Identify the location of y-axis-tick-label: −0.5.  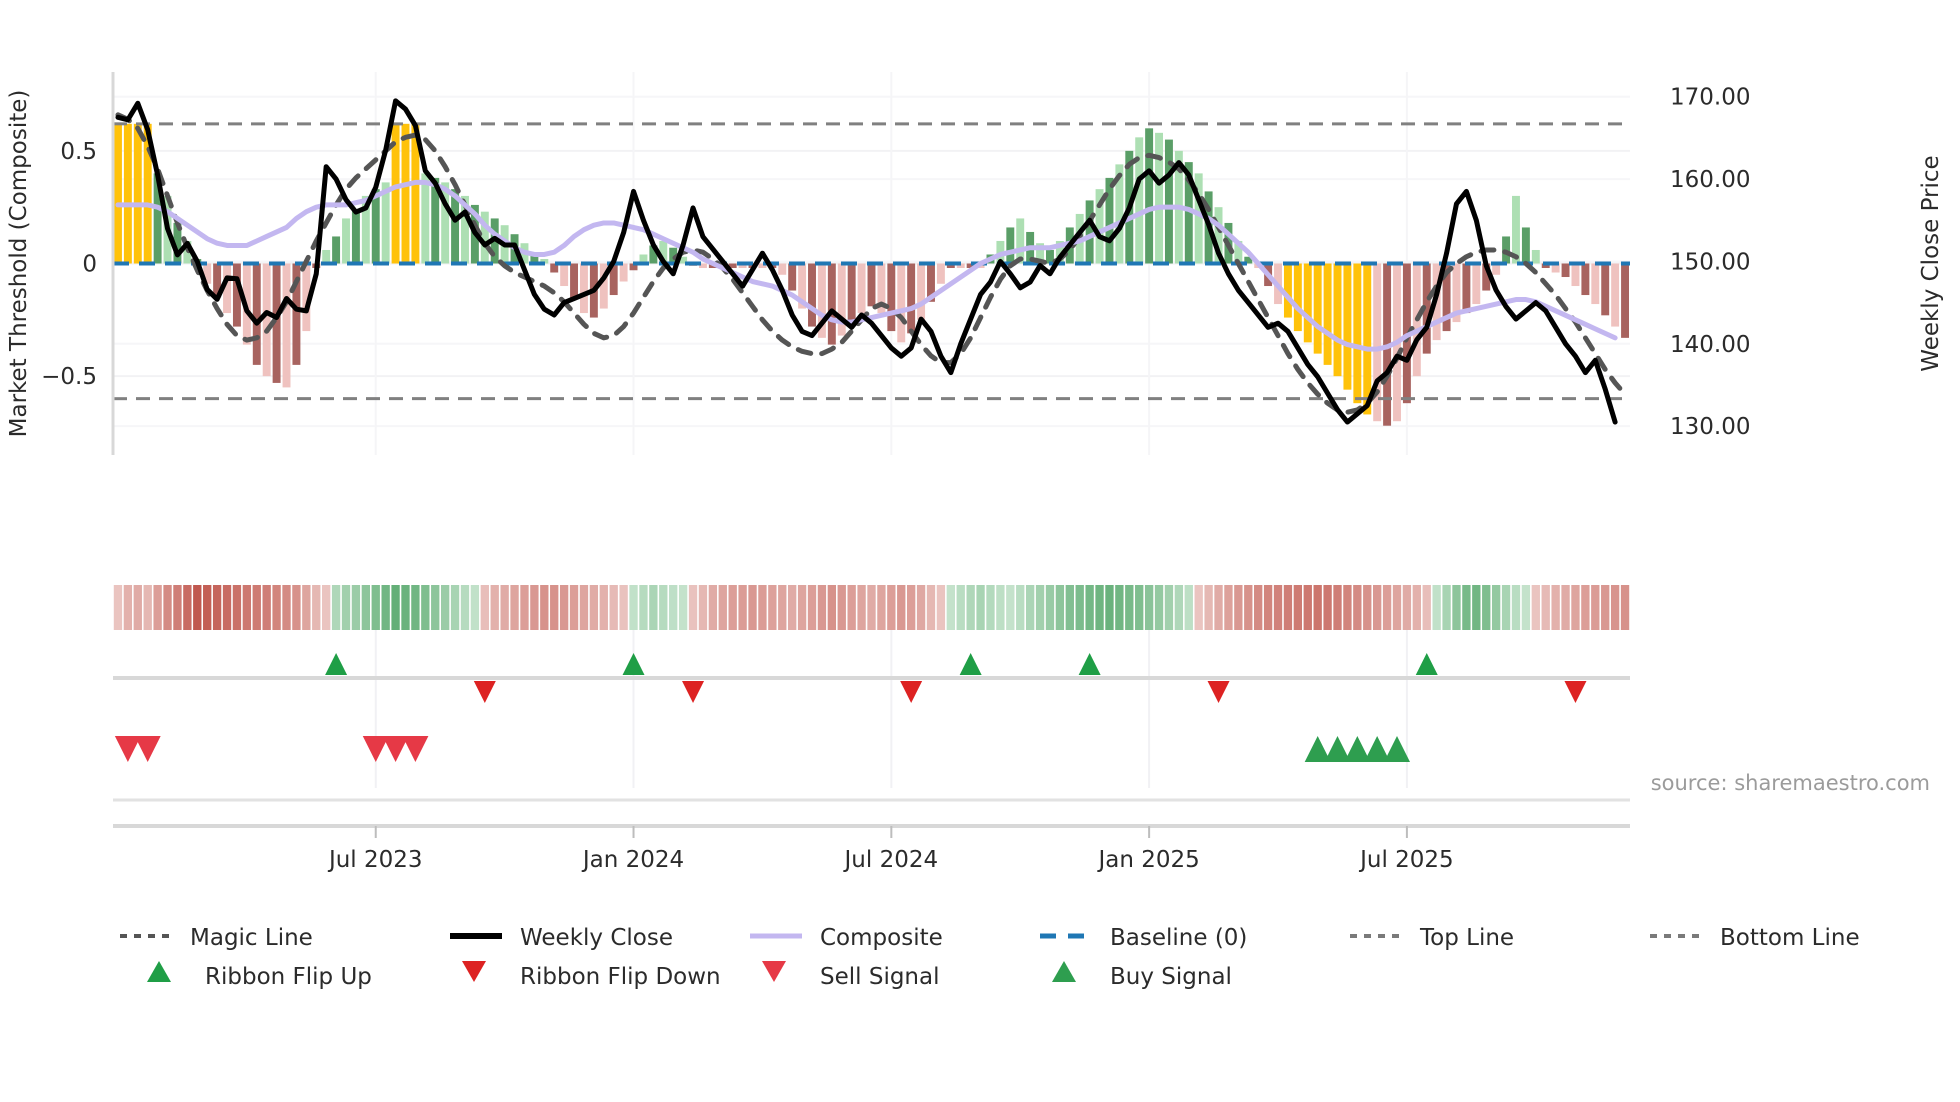
(69, 377).